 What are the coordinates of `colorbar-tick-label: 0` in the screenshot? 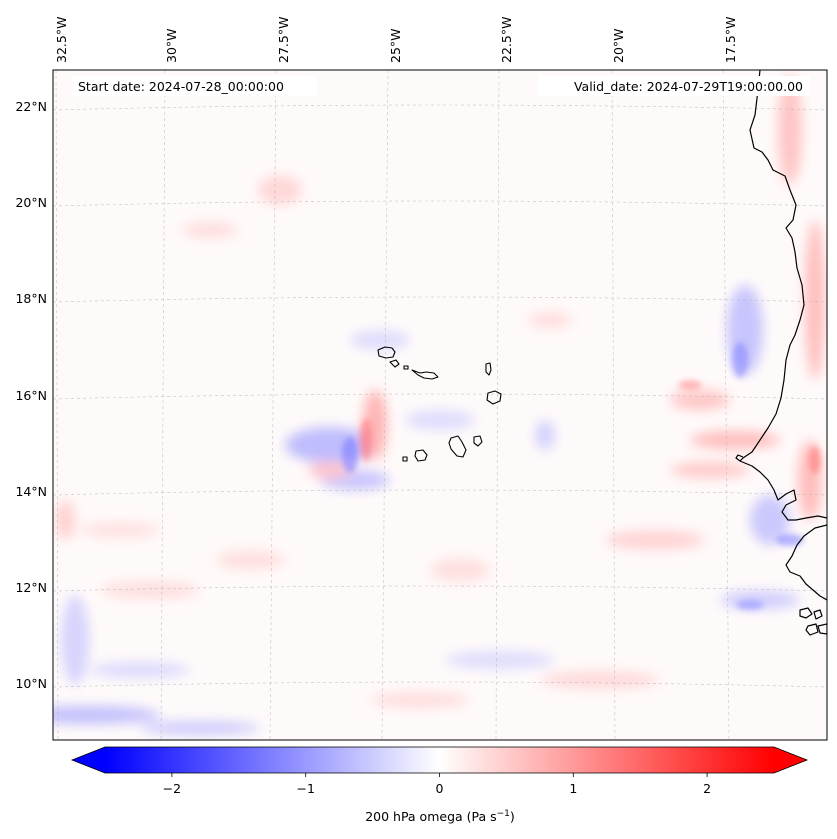 It's located at (440, 788).